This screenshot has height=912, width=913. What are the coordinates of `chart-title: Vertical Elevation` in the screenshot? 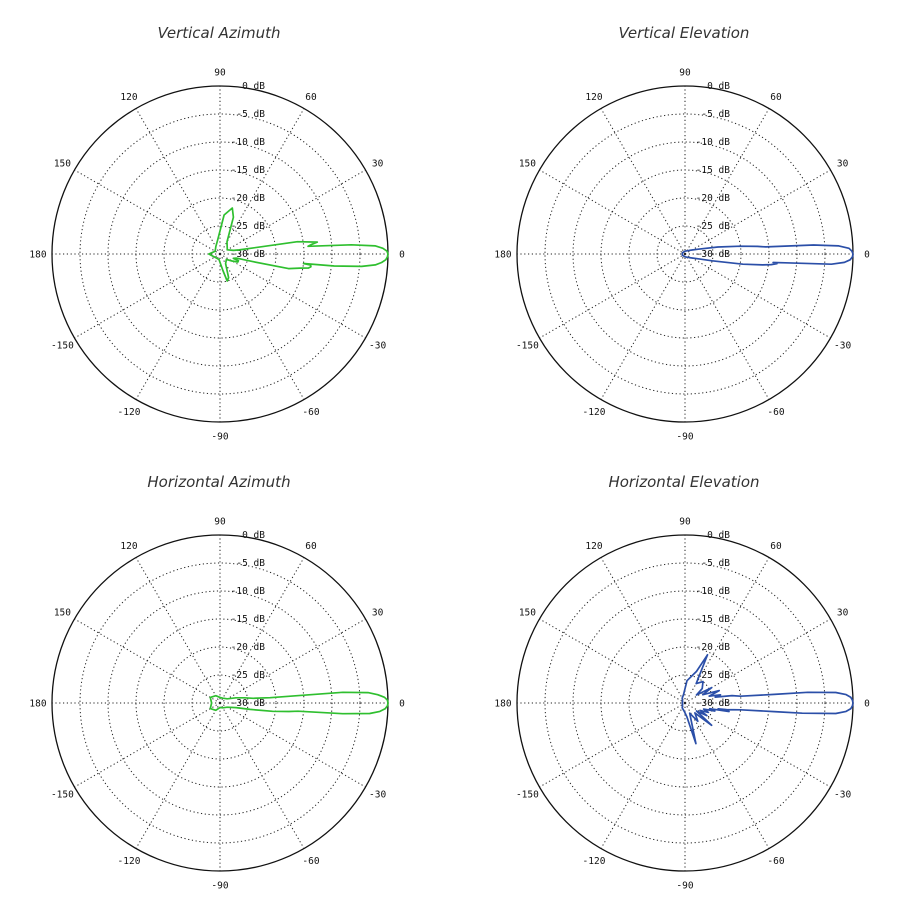 It's located at (684, 33).